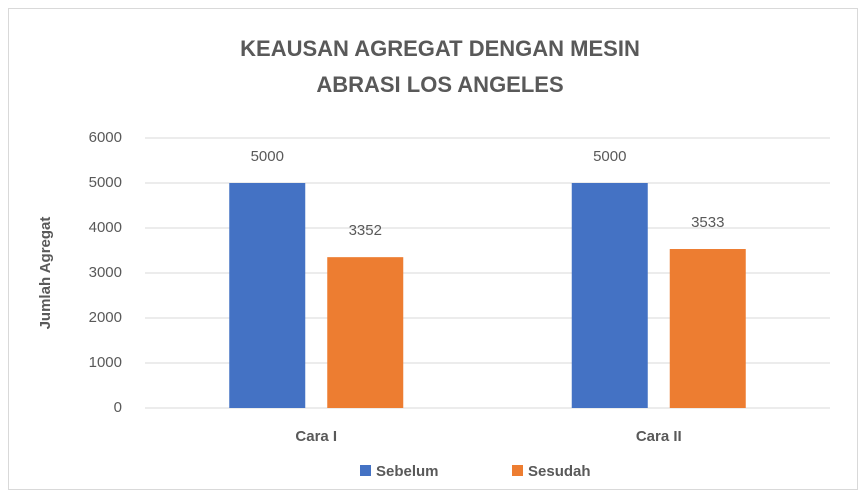  What do you see at coordinates (659, 436) in the screenshot?
I see `x-tick-label: Cara II` at bounding box center [659, 436].